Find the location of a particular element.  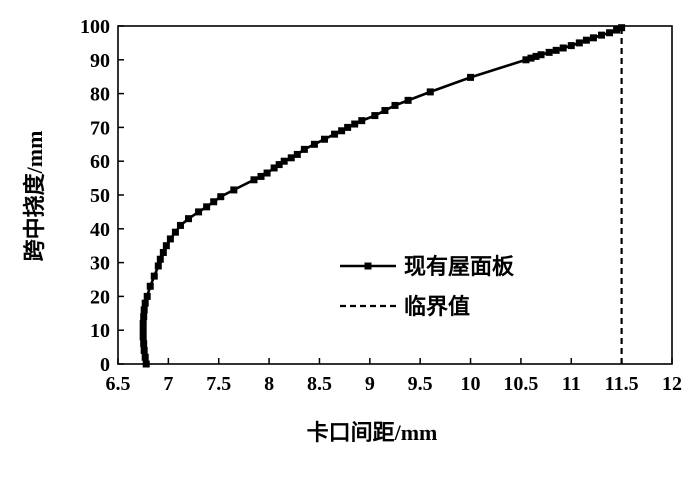

y-tick-label: 10 is located at coordinates (100, 331).